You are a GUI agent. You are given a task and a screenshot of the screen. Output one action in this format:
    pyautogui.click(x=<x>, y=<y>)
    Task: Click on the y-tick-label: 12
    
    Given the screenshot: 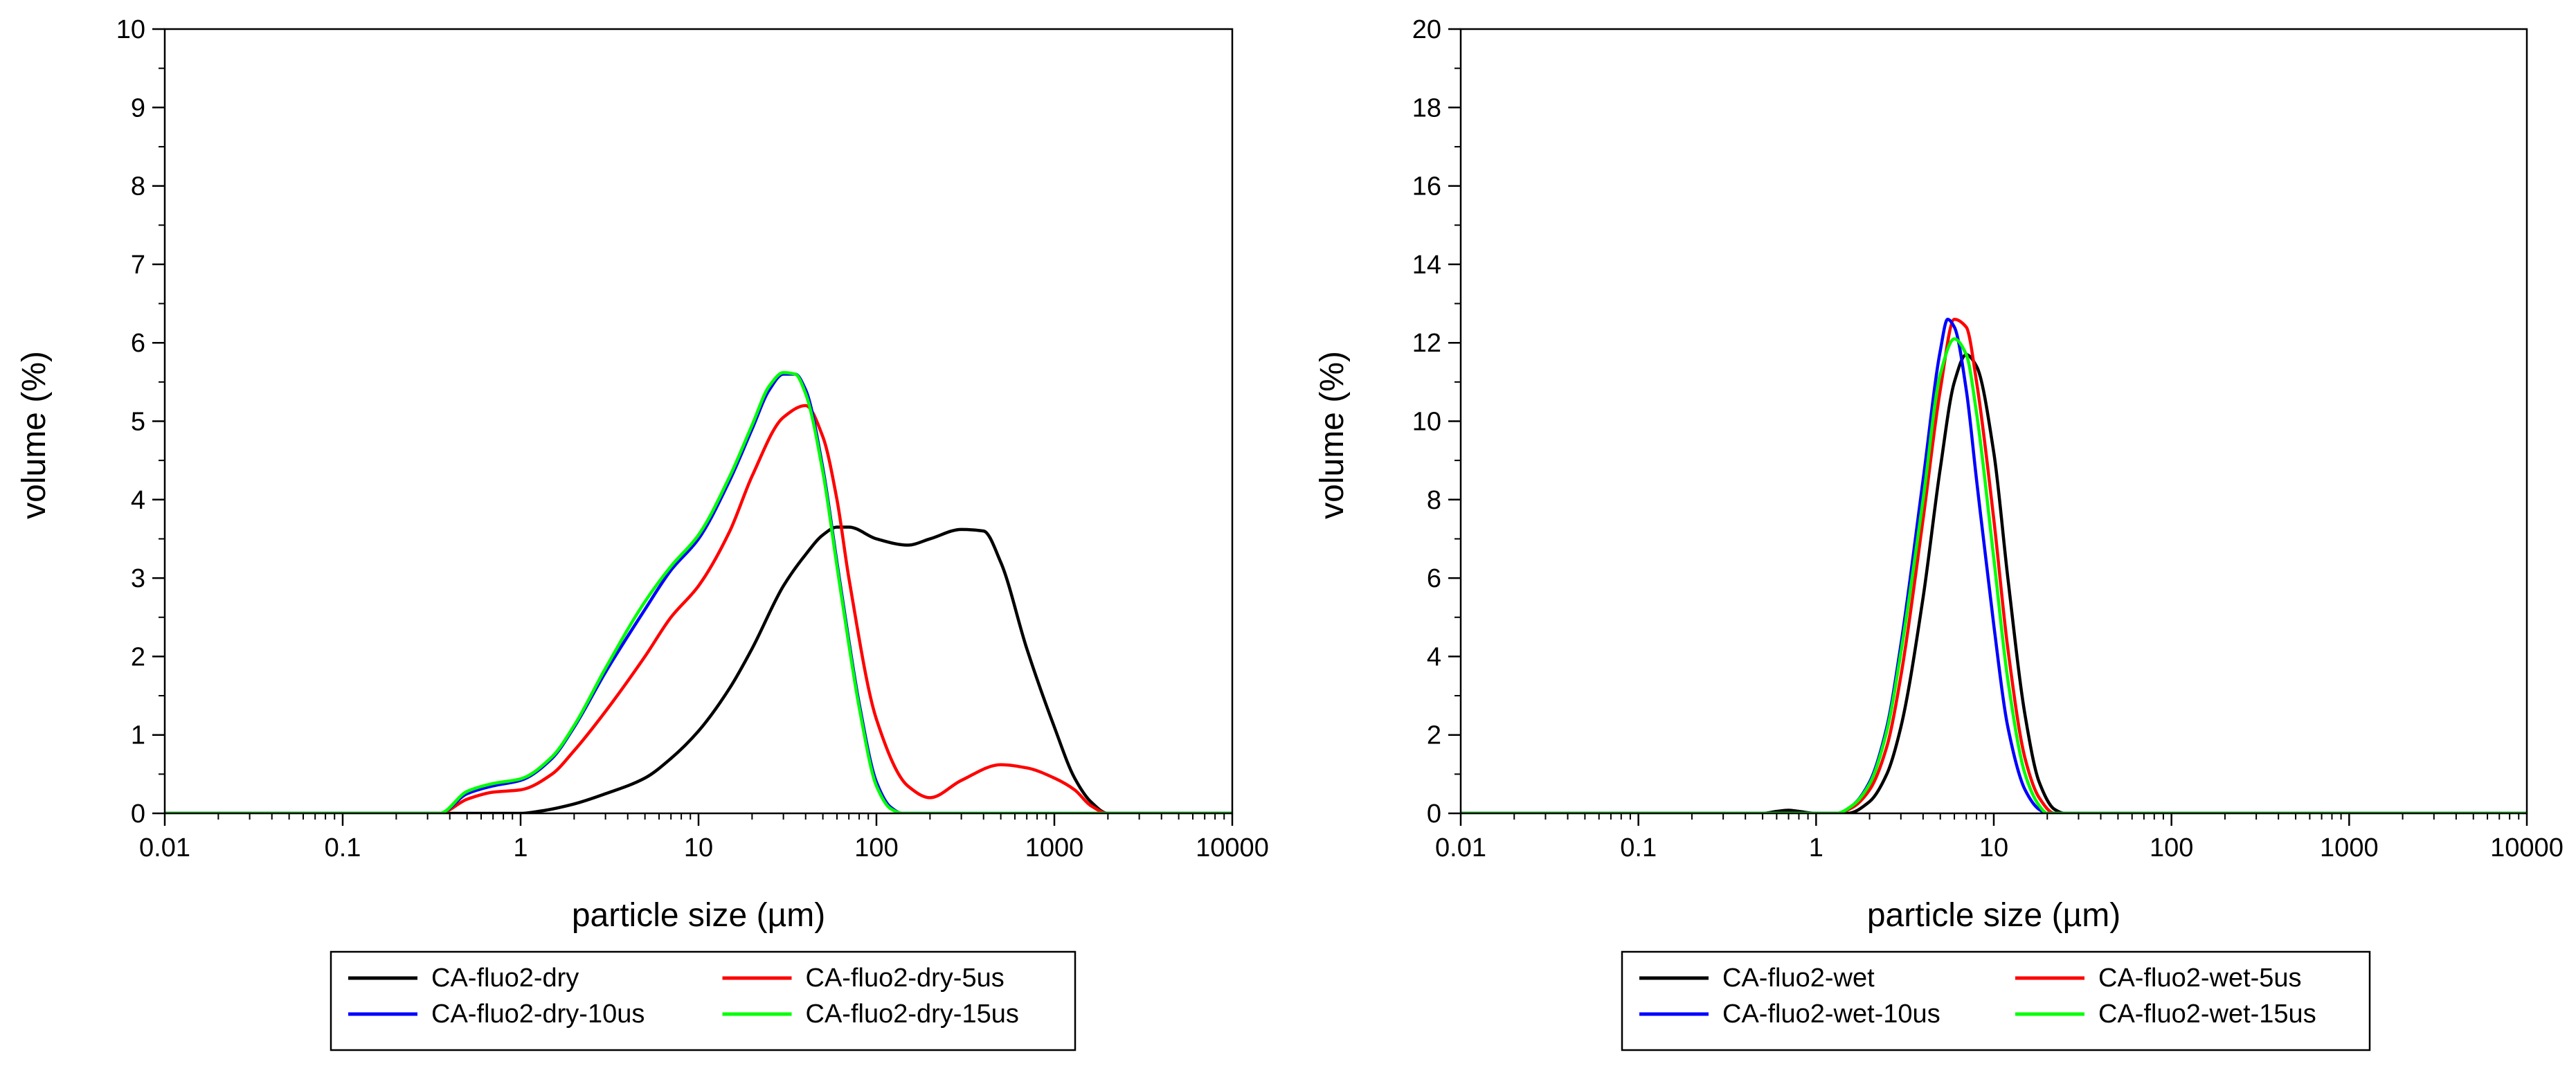 What is the action you would take?
    pyautogui.click(x=1426, y=343)
    